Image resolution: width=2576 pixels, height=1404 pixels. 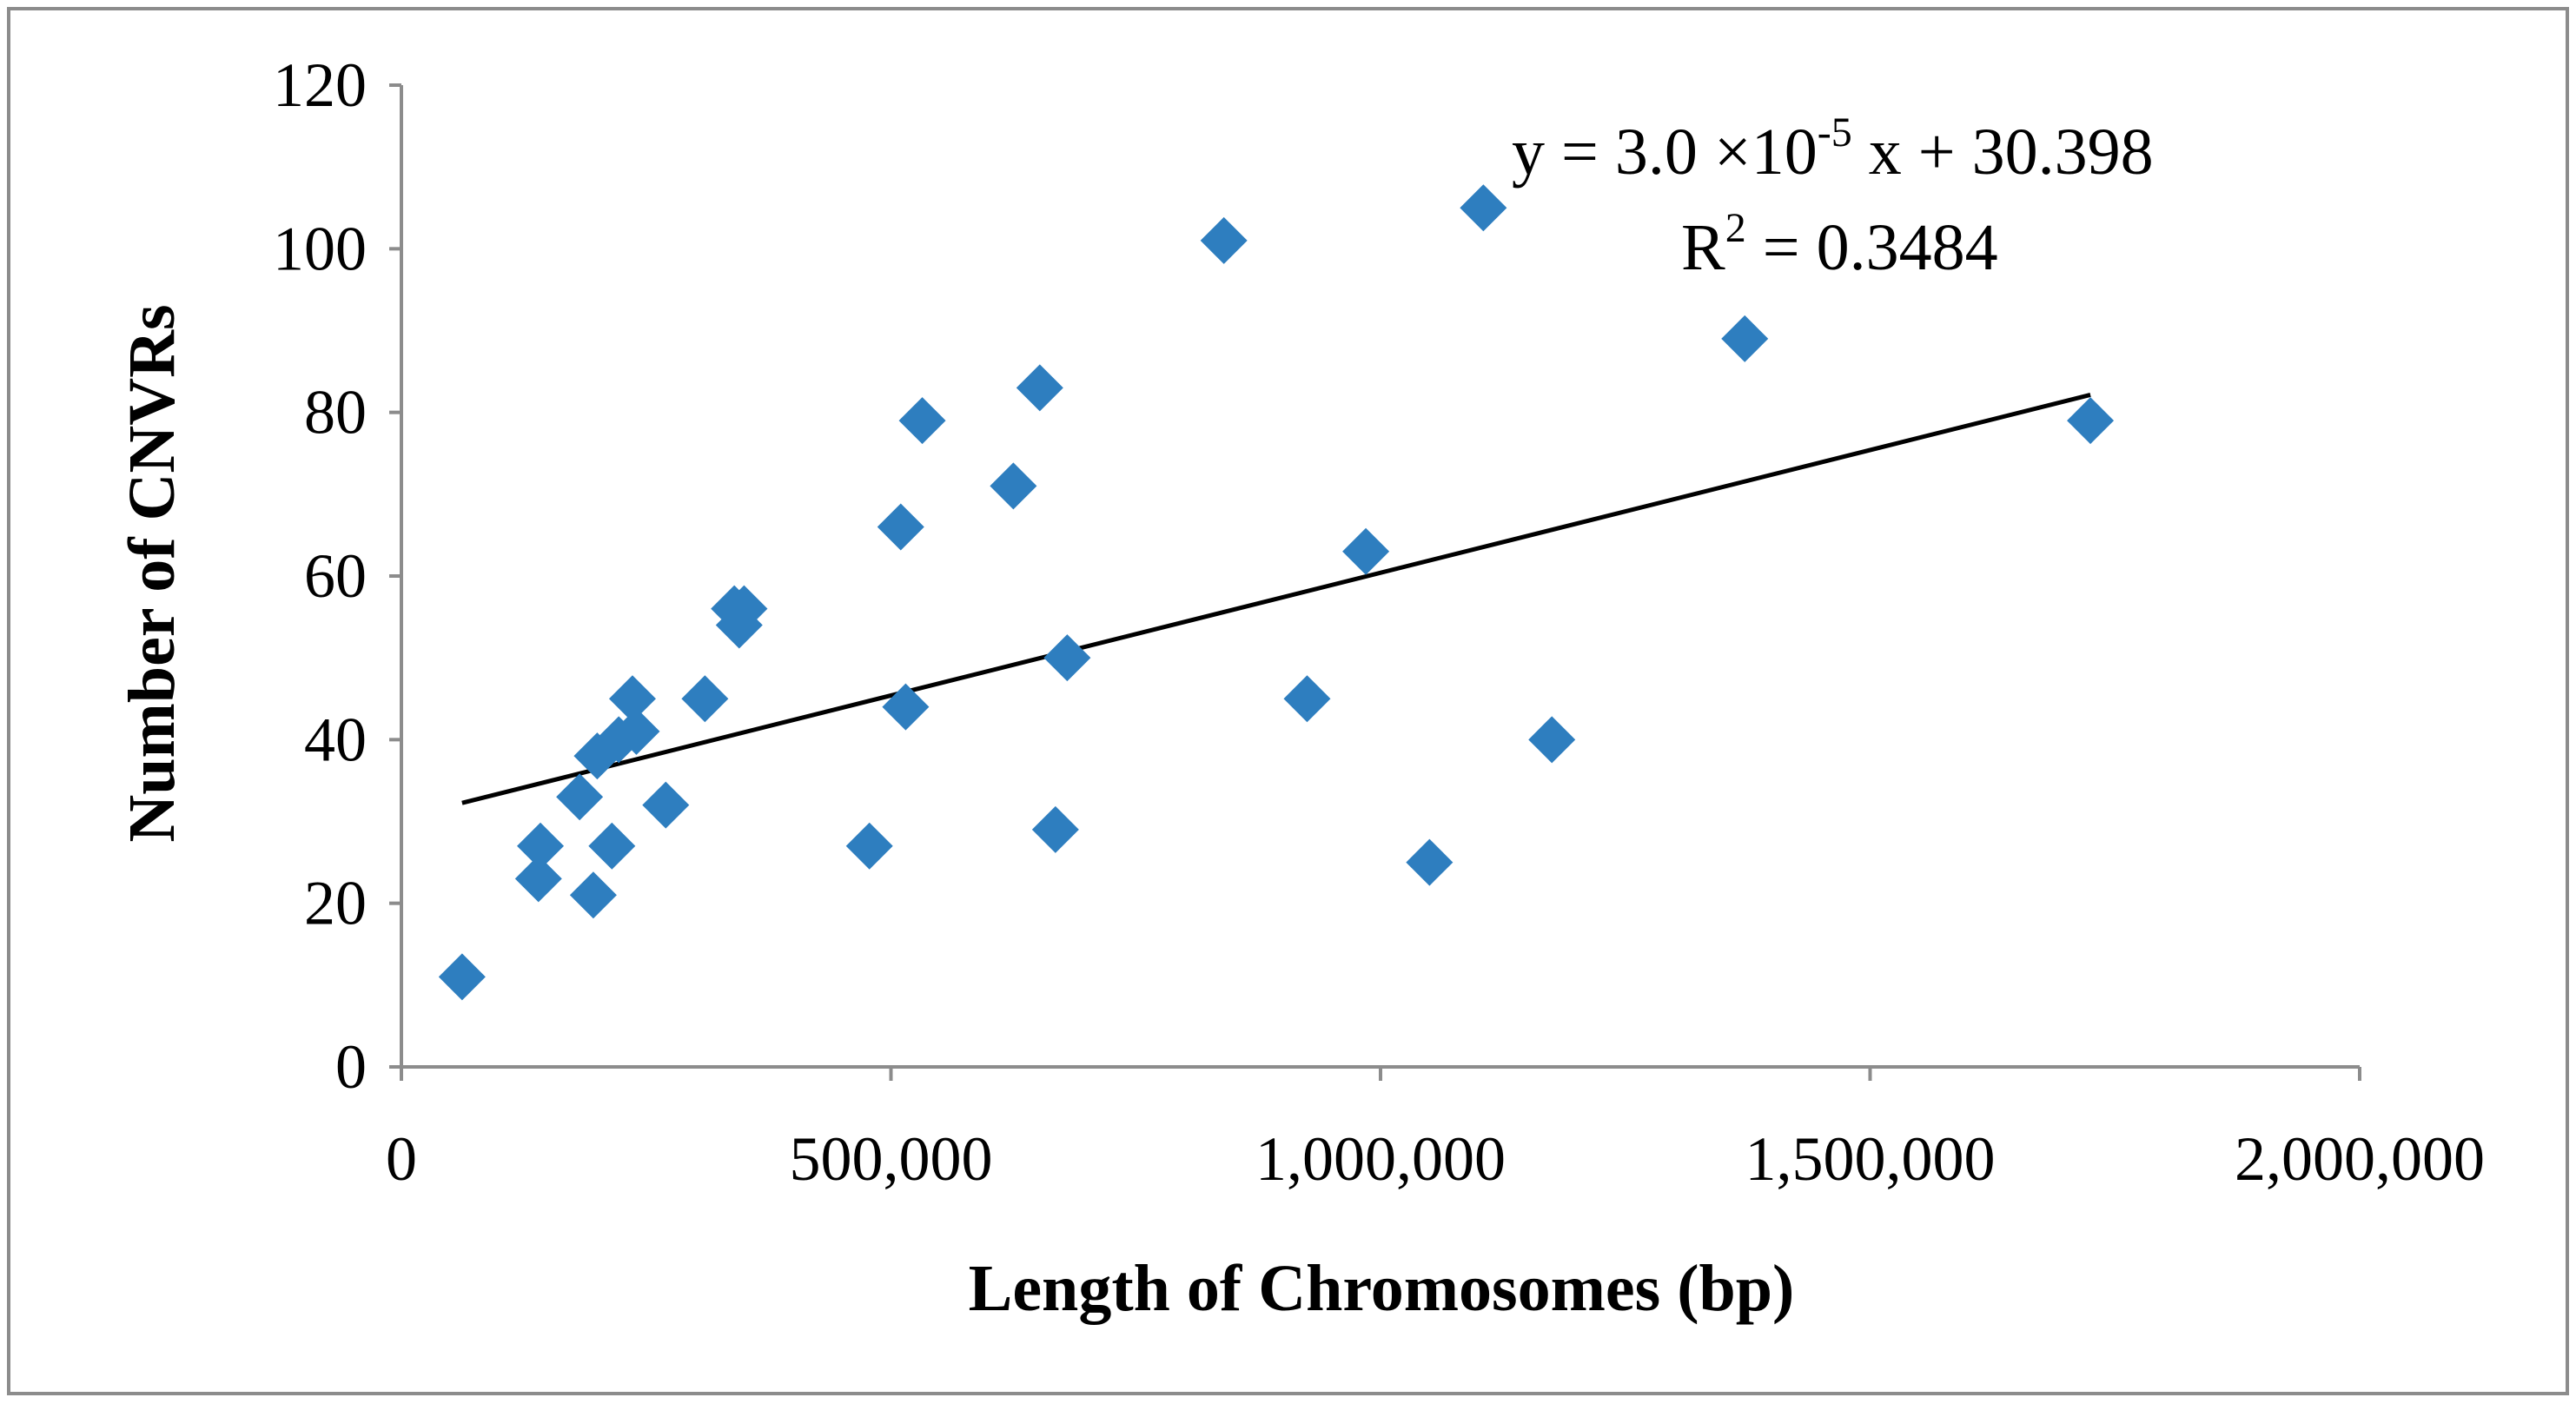 I want to click on trendline-equation: y = 3.0 ×10-5 x + 30.398, so click(x=1833, y=149).